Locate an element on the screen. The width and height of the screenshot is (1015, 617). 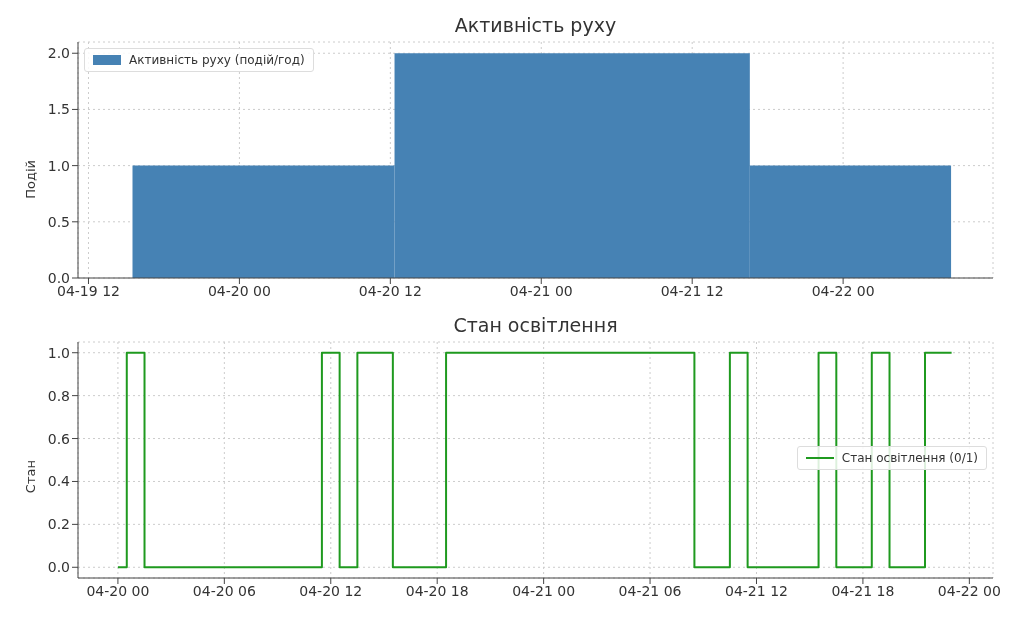
chart-title: Стан освітлення is located at coordinates (535, 325).